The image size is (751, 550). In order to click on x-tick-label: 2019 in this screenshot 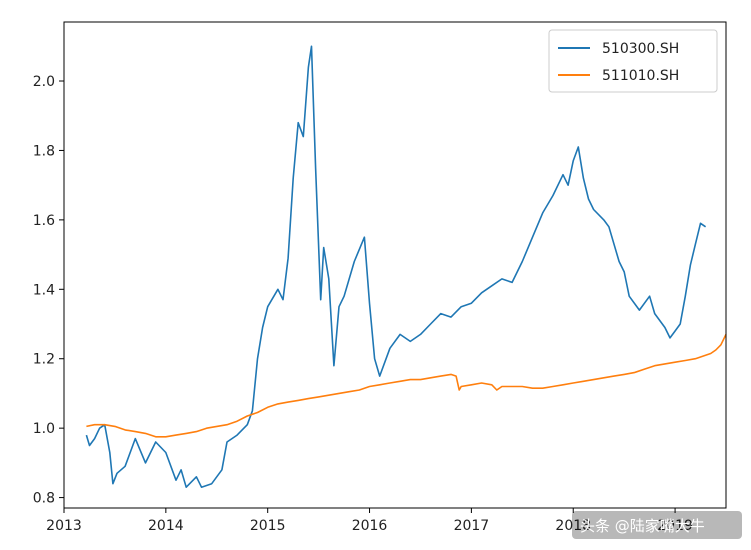, I will do `click(675, 526)`.